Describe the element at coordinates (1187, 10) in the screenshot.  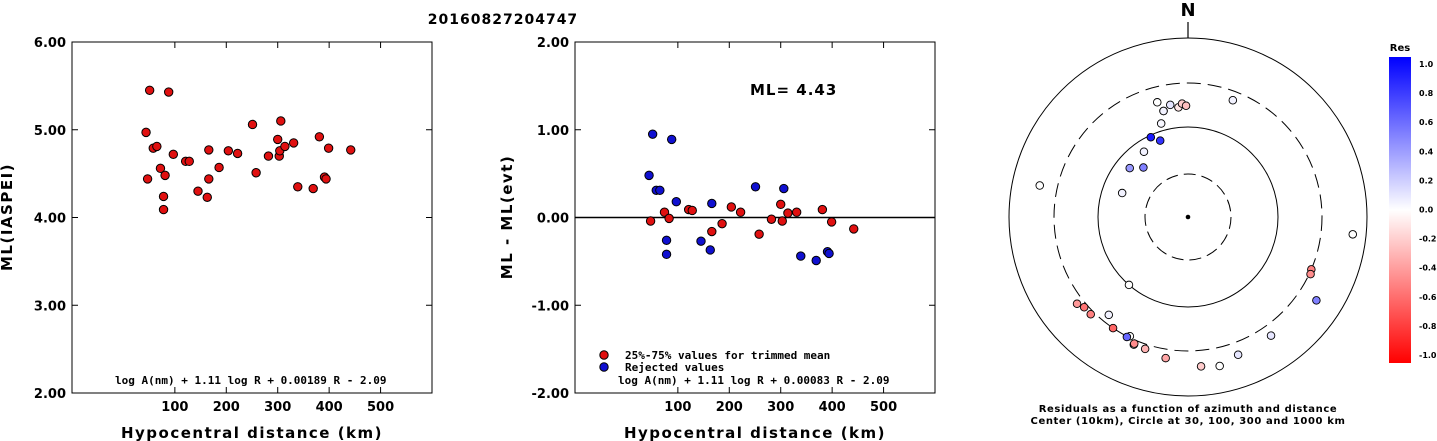
I see `north-label: N` at that location.